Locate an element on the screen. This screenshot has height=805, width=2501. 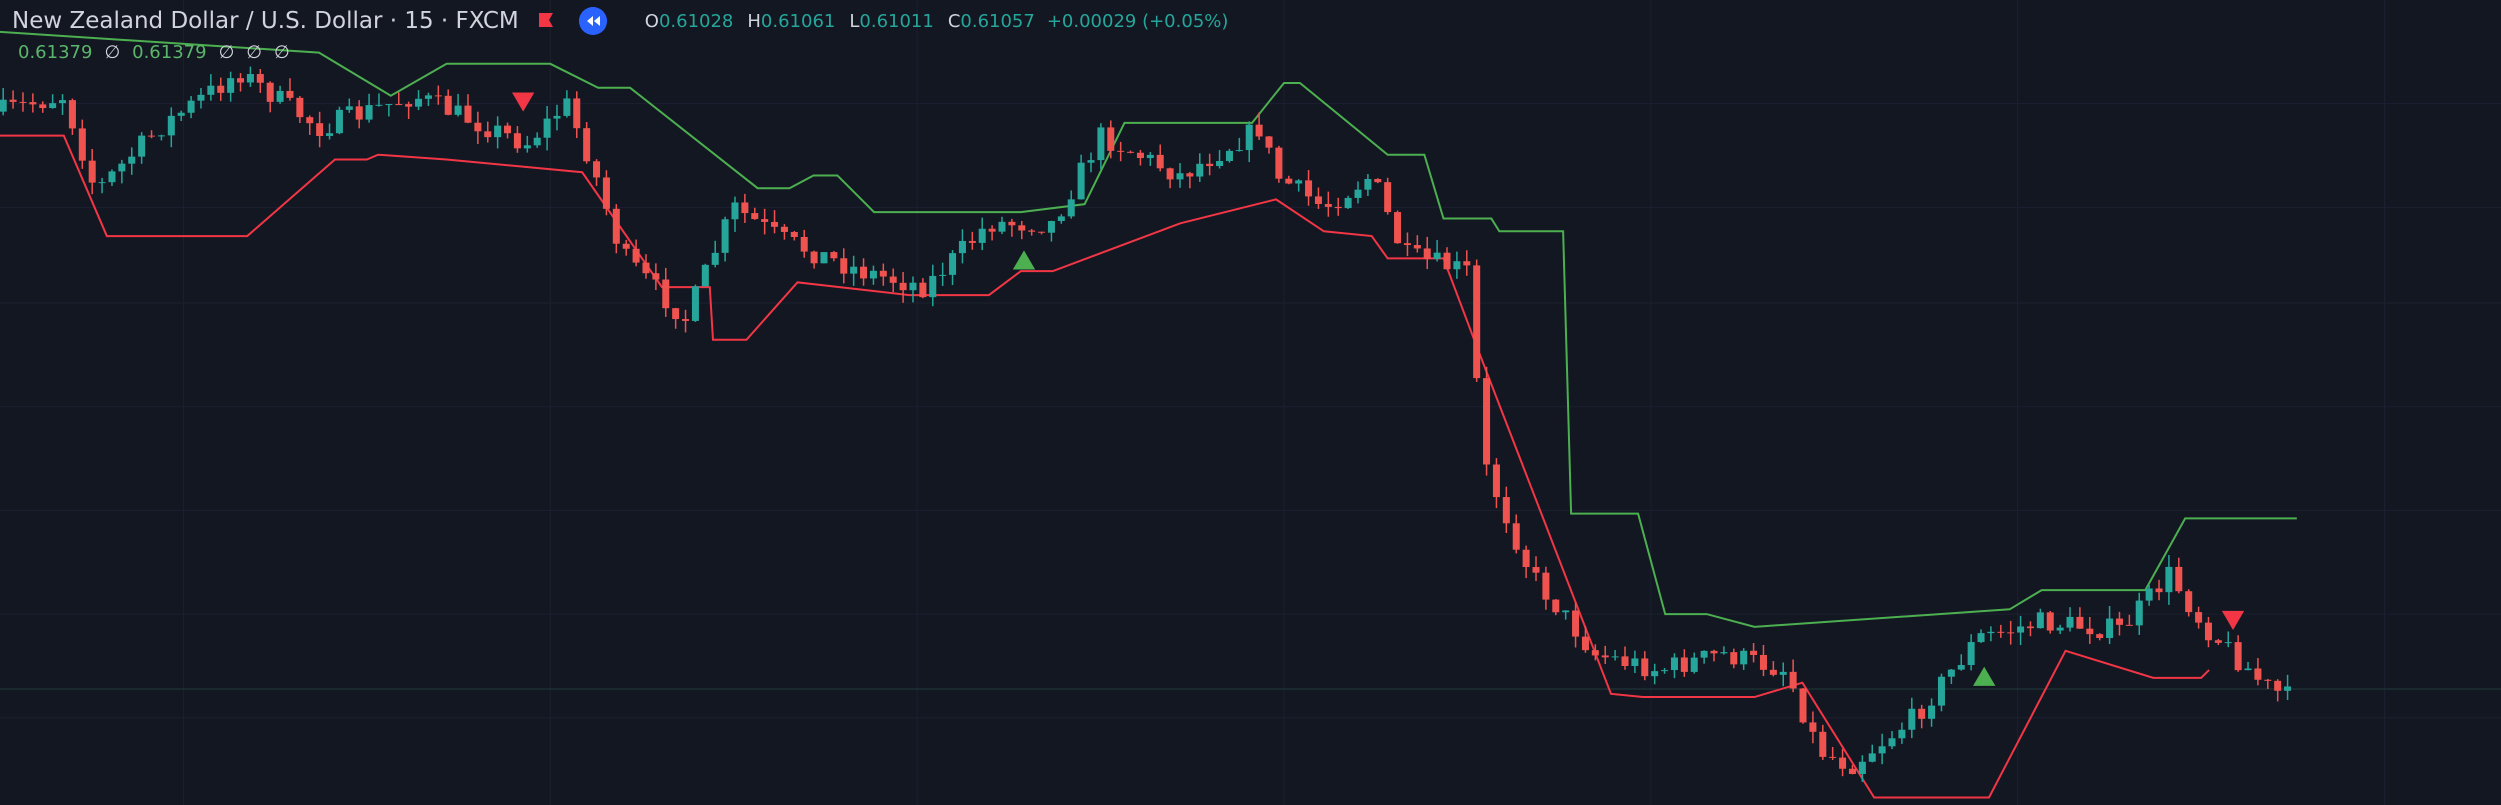
ohlc-value: 0.61057 is located at coordinates (997, 21).